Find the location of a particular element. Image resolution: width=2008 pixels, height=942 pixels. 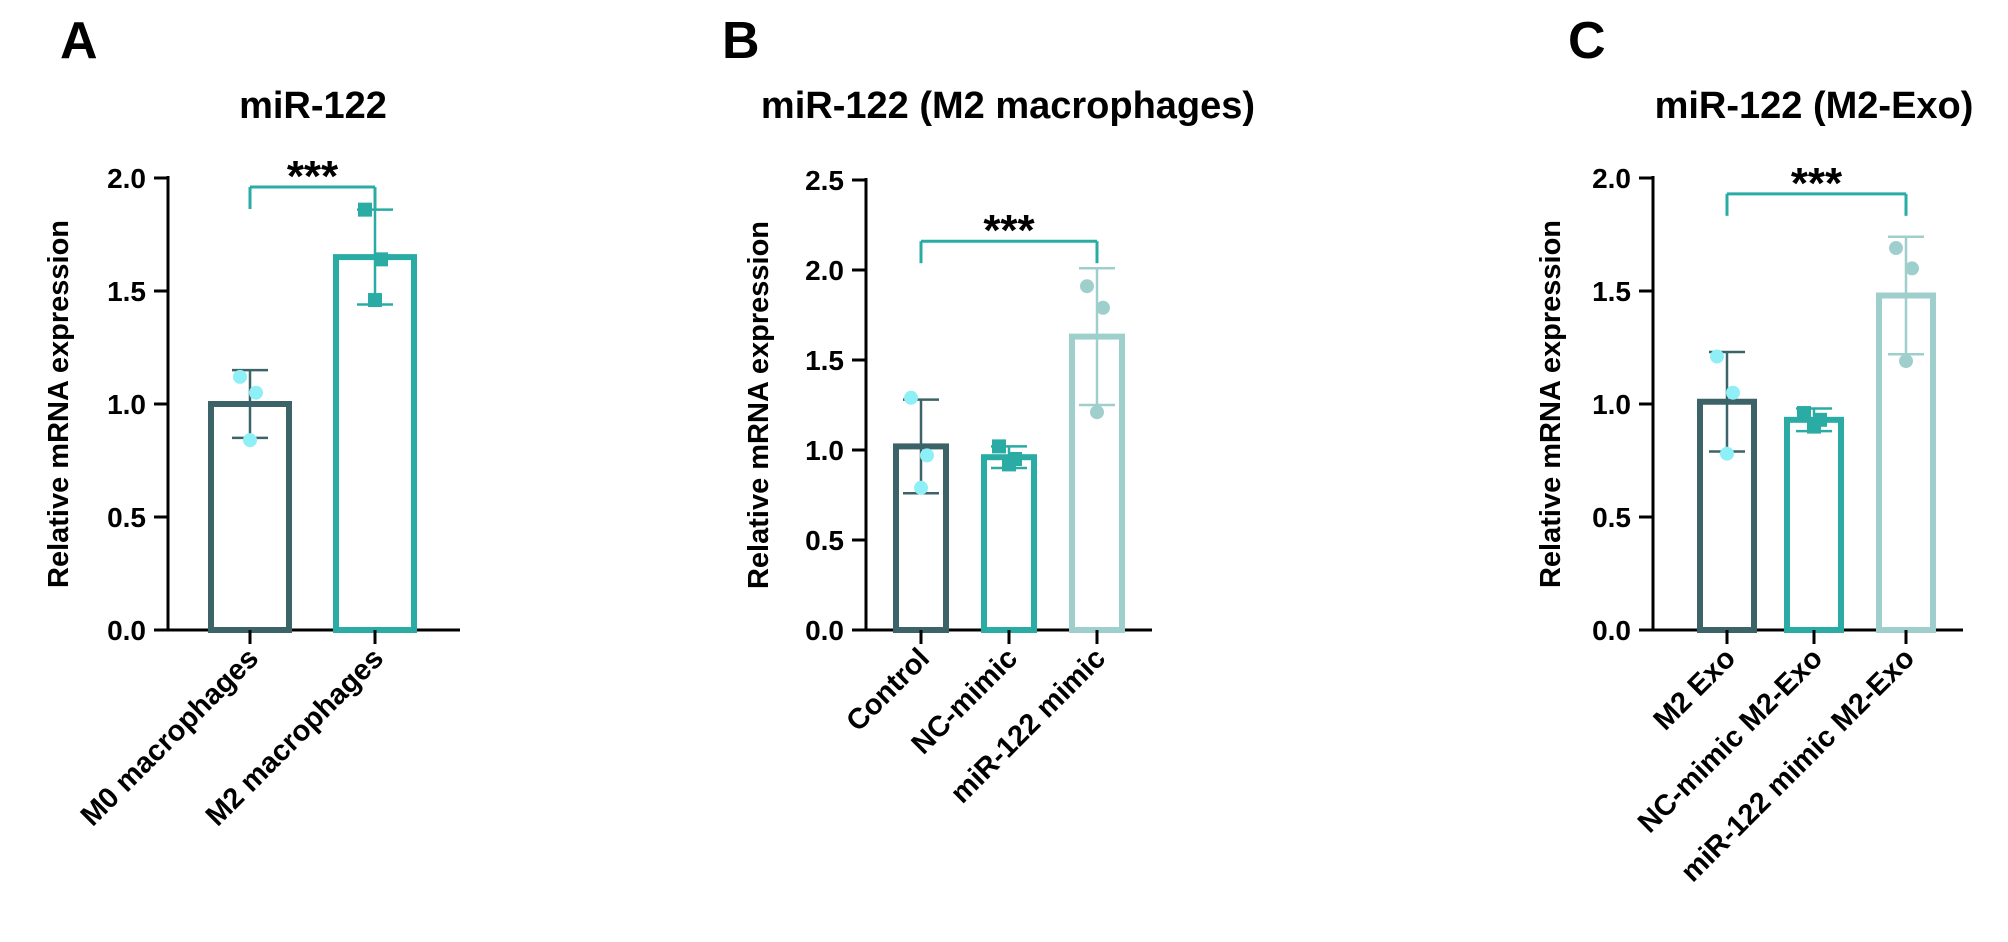

chart-title: miR-122 (M2 macrophages) is located at coordinates (1008, 106).